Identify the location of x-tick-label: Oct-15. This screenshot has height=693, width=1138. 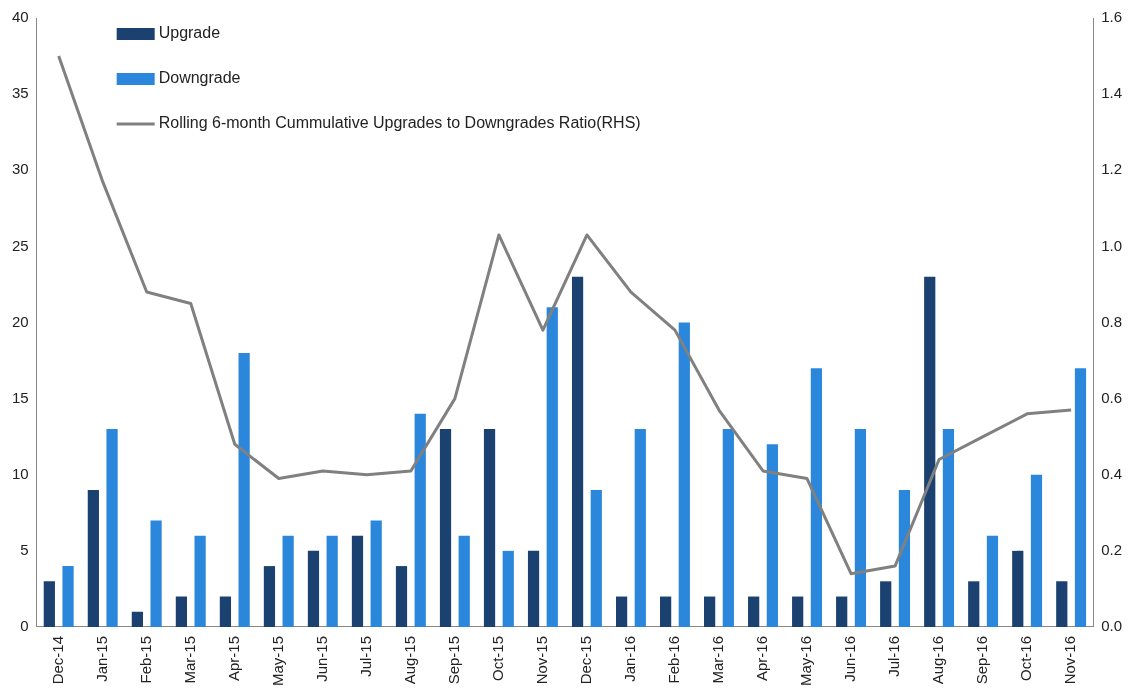
(498, 658).